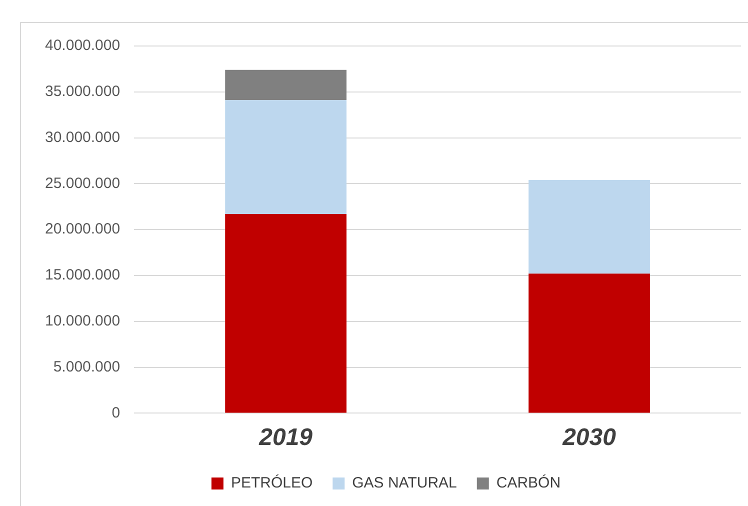 The width and height of the screenshot is (748, 506). What do you see at coordinates (82, 137) in the screenshot?
I see `y-tick-label: 30.000.000` at bounding box center [82, 137].